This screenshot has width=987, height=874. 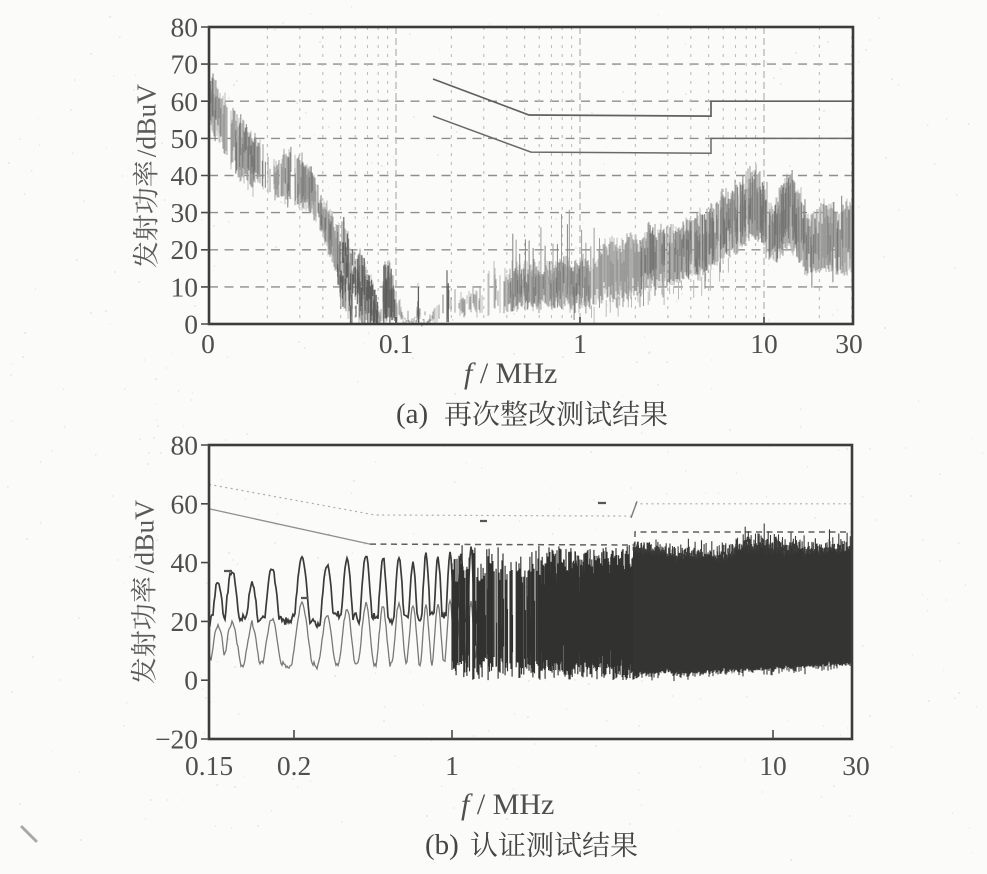 What do you see at coordinates (185, 64) in the screenshot?
I see `svg-text: 70` at bounding box center [185, 64].